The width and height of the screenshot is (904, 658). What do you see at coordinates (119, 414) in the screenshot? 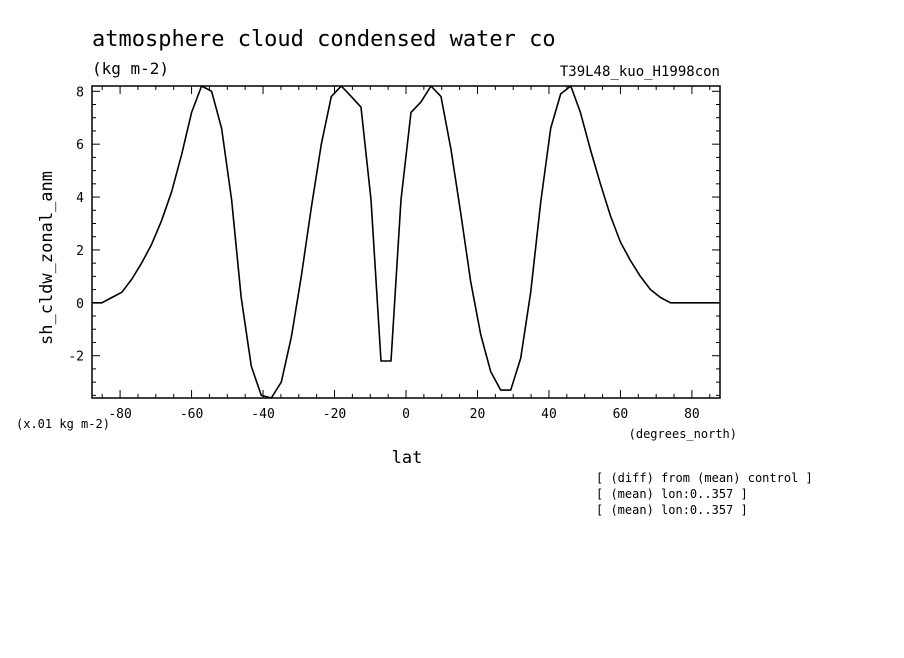
I see `x-tick-label: -80` at bounding box center [119, 414].